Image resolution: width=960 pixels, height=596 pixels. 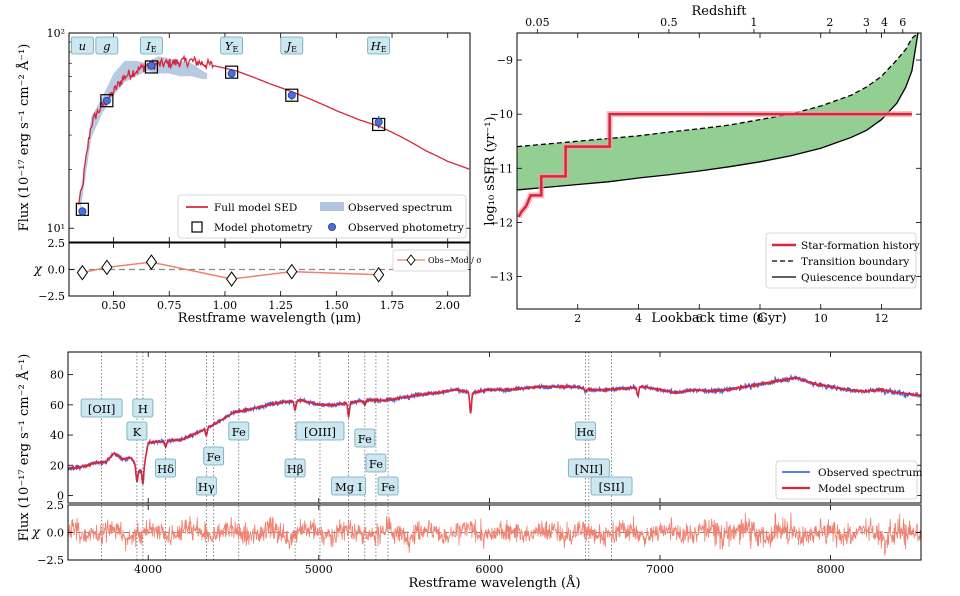 I want to click on spectrum-line-label-text: [OII], so click(x=102, y=409).